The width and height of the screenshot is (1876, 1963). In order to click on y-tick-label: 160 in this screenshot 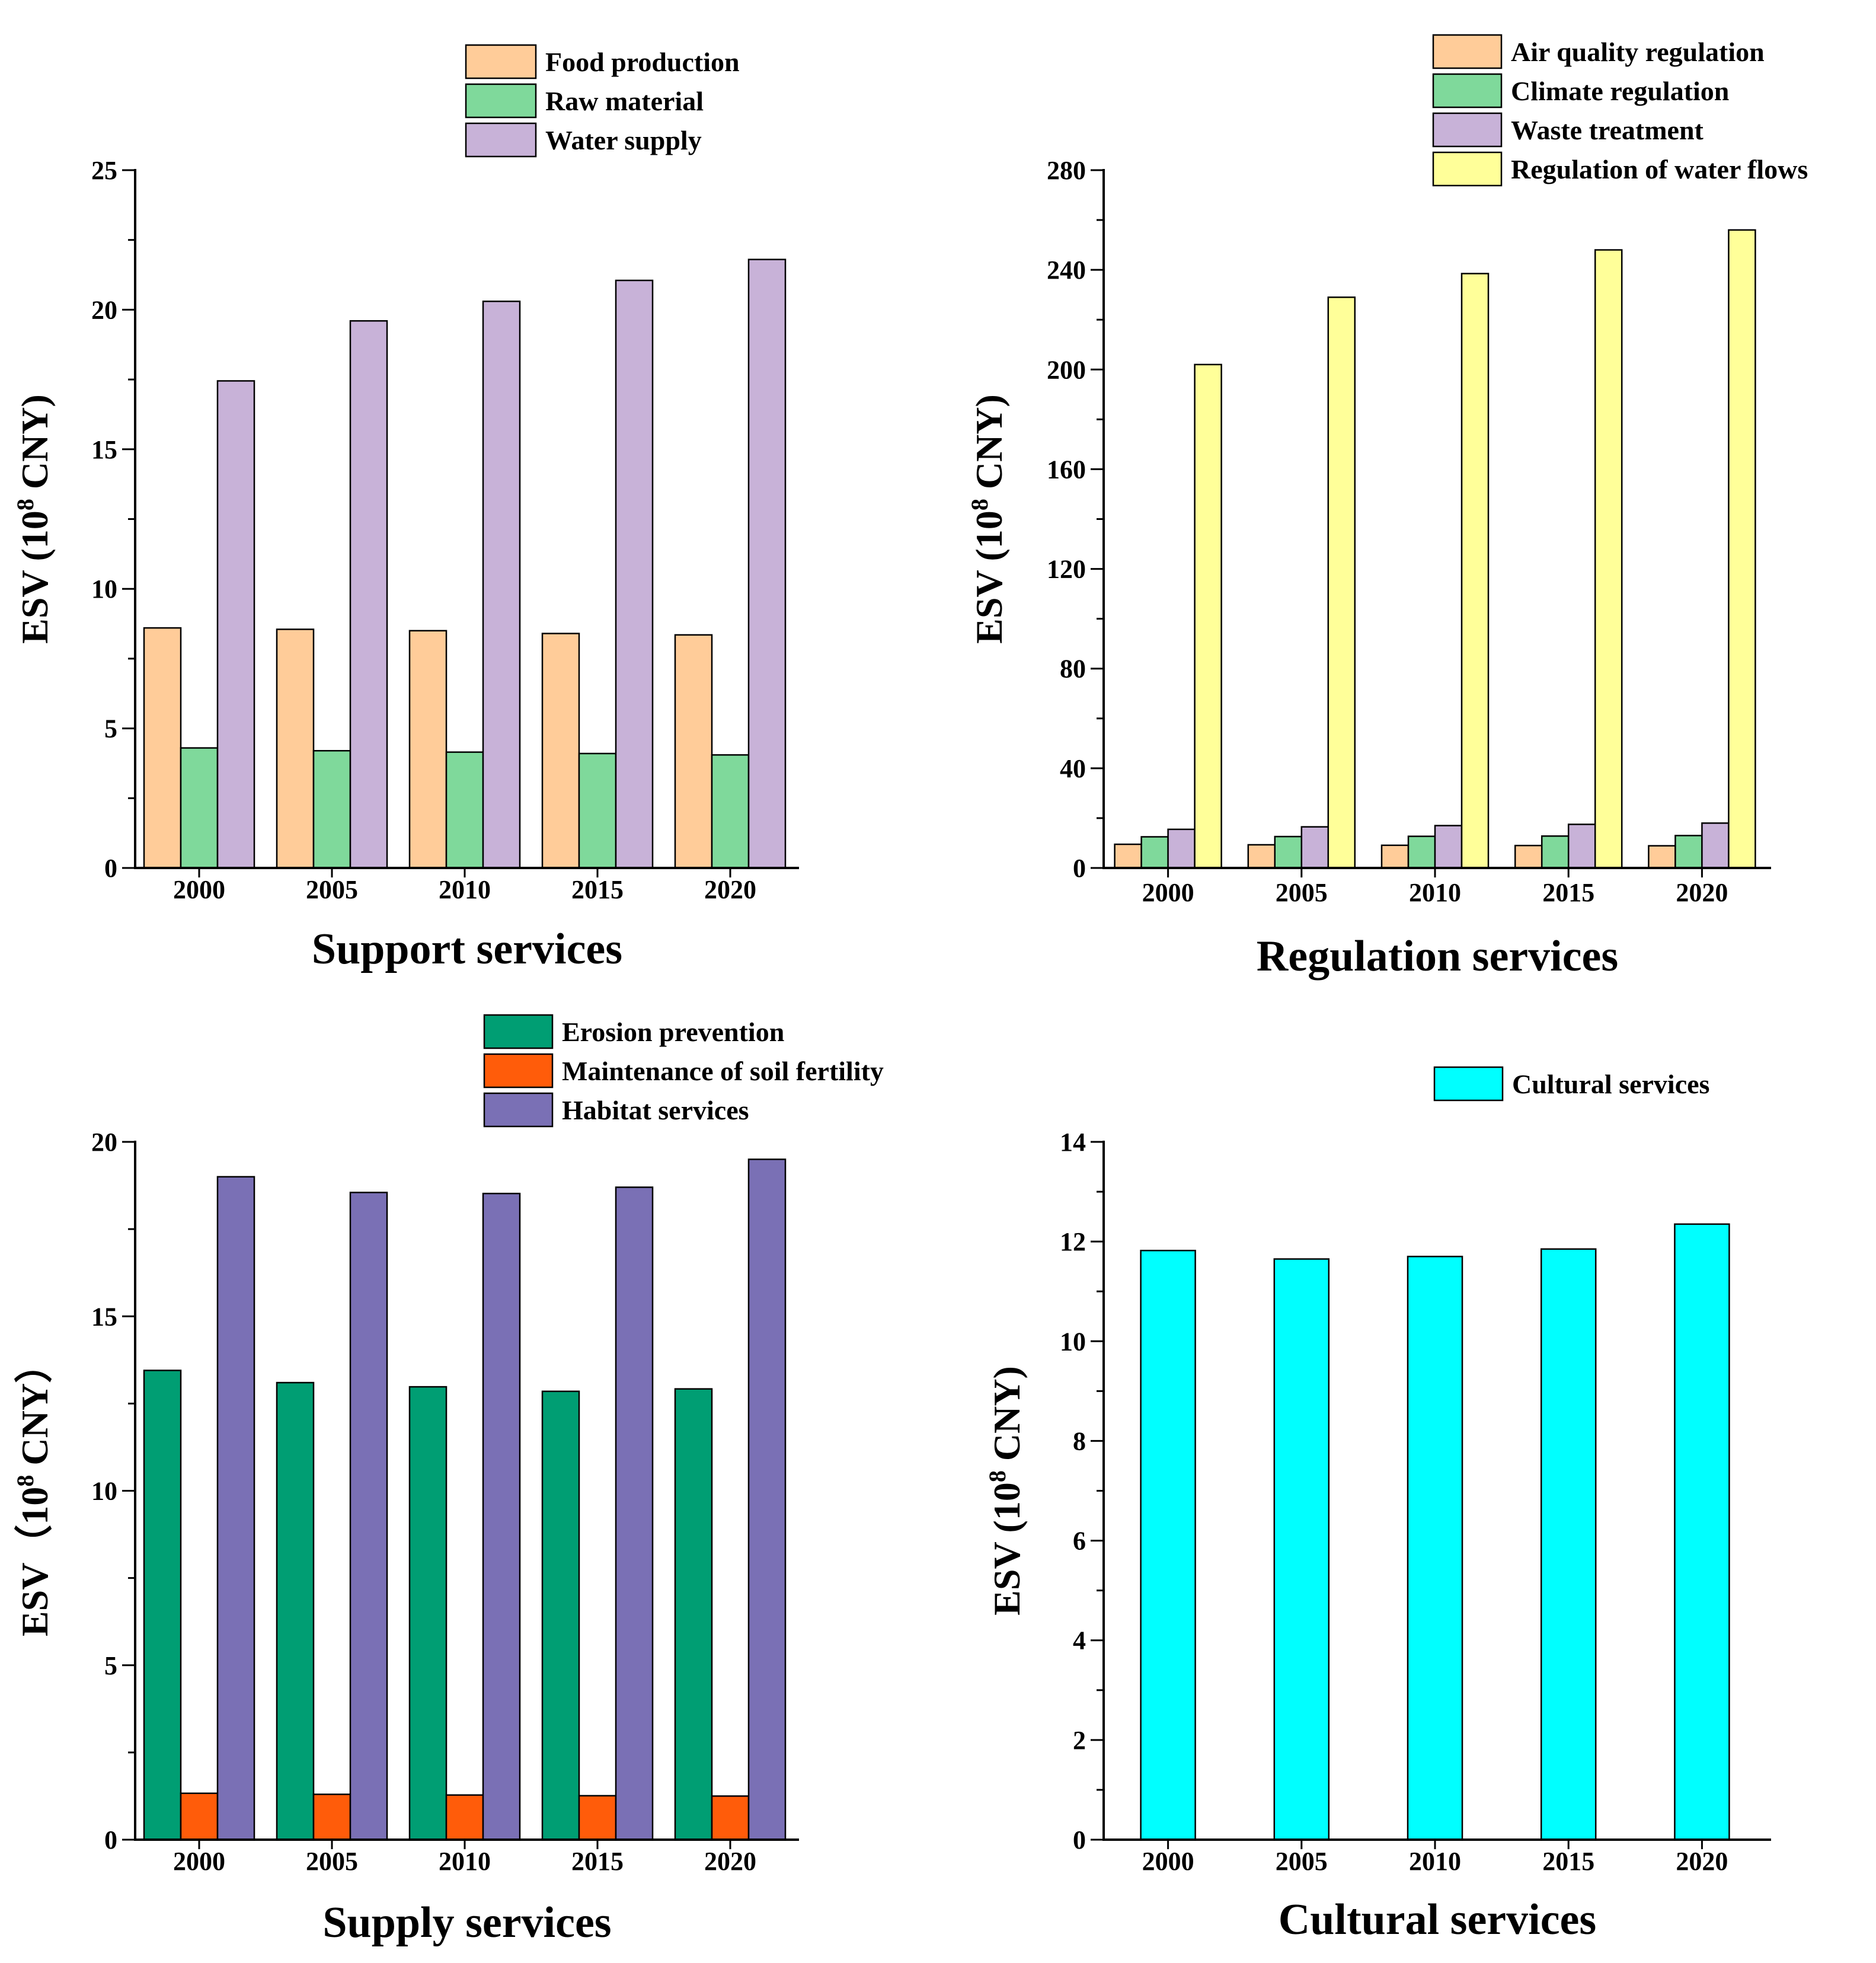, I will do `click(1066, 469)`.